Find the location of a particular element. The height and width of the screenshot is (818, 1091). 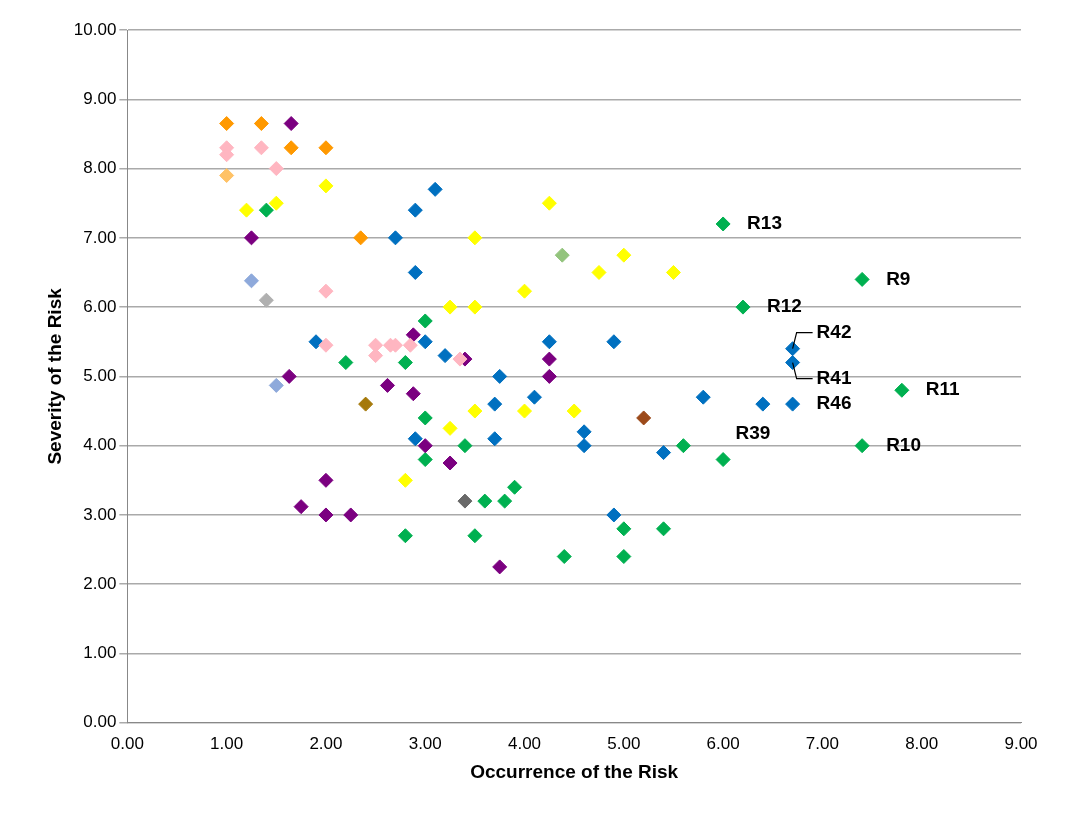

x-axis-title: Occurrence of the Risk is located at coordinates (574, 771).